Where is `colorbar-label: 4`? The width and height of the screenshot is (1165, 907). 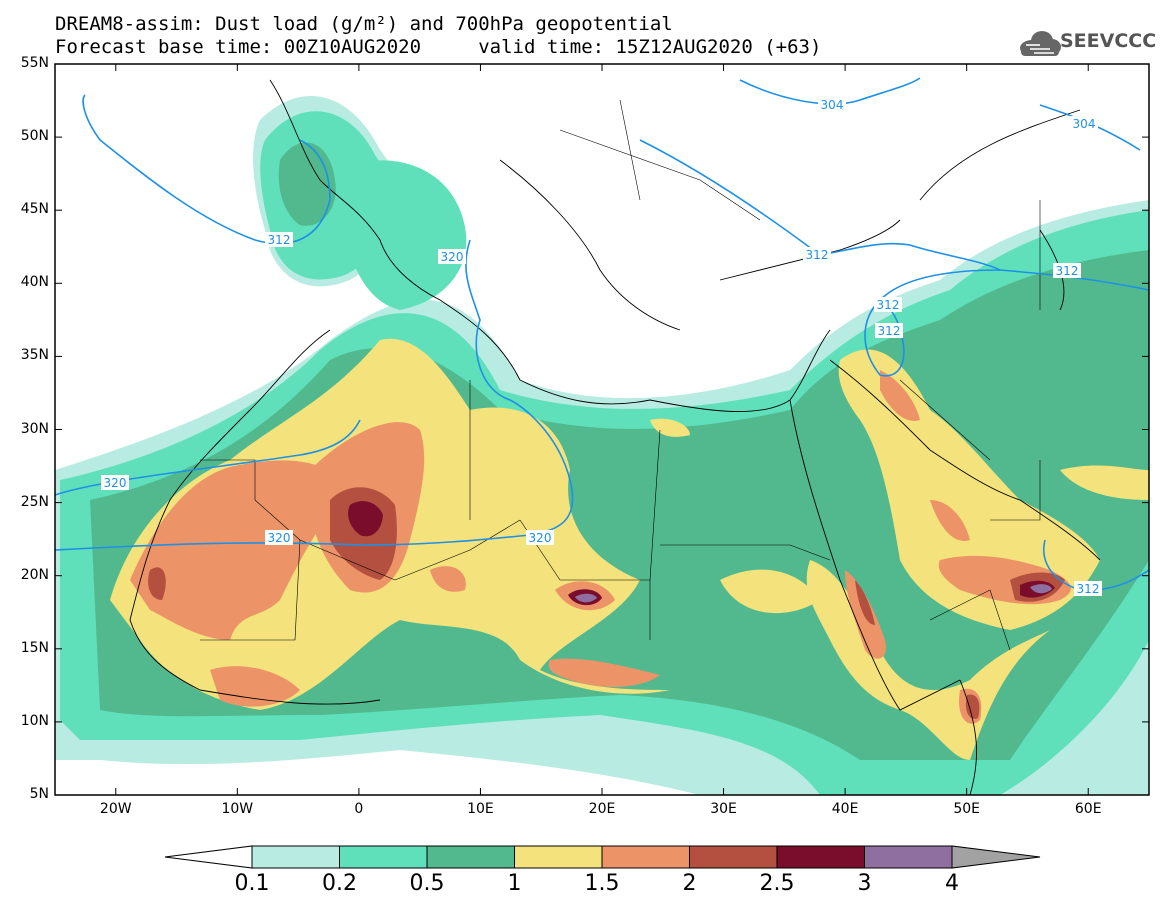
colorbar-label: 4 is located at coordinates (952, 883).